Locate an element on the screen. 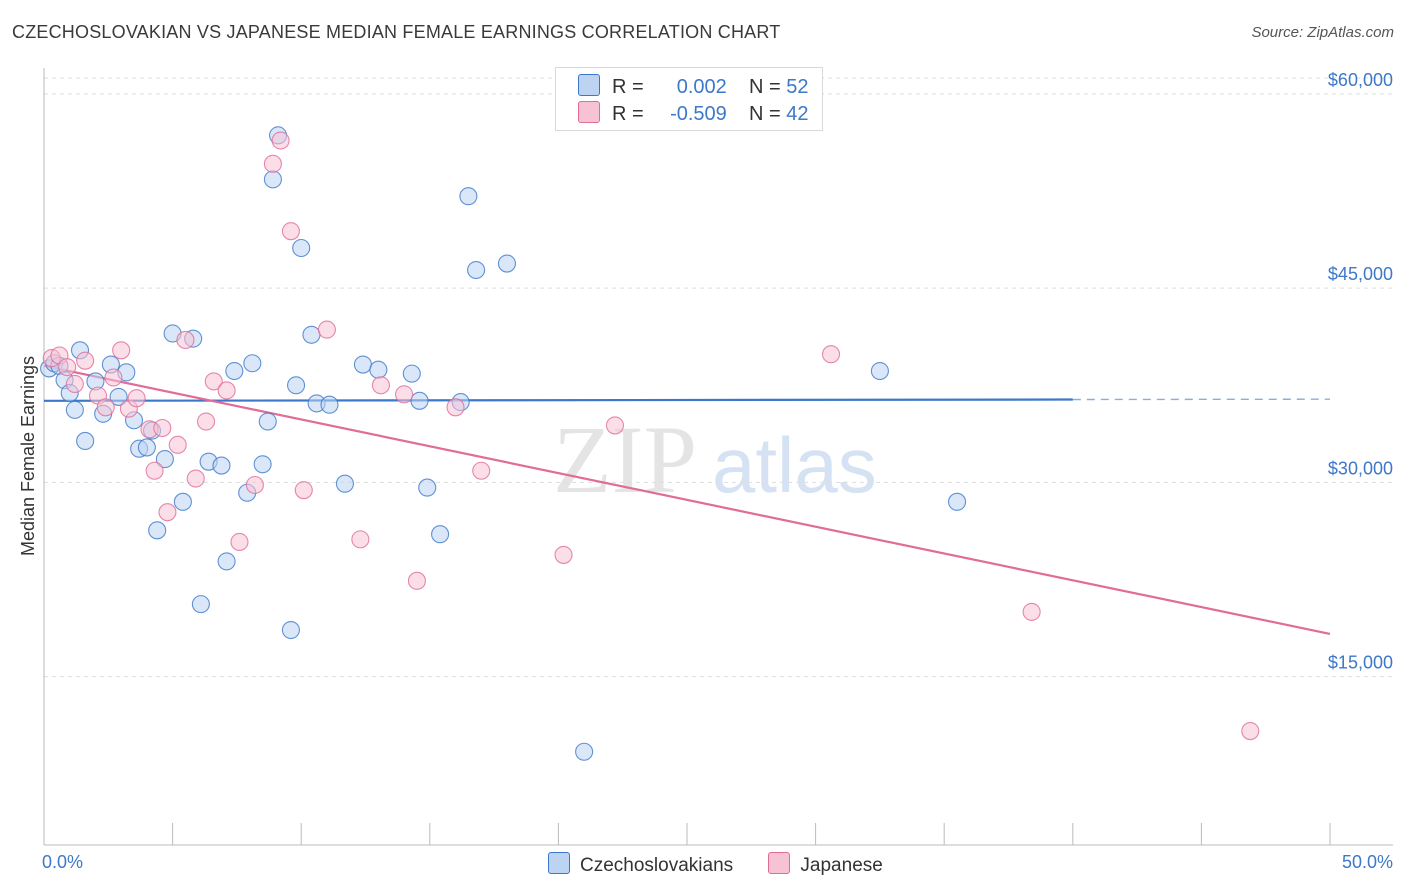 The width and height of the screenshot is (1406, 892). legend-item-japanese: Japanese is located at coordinates (825, 864).